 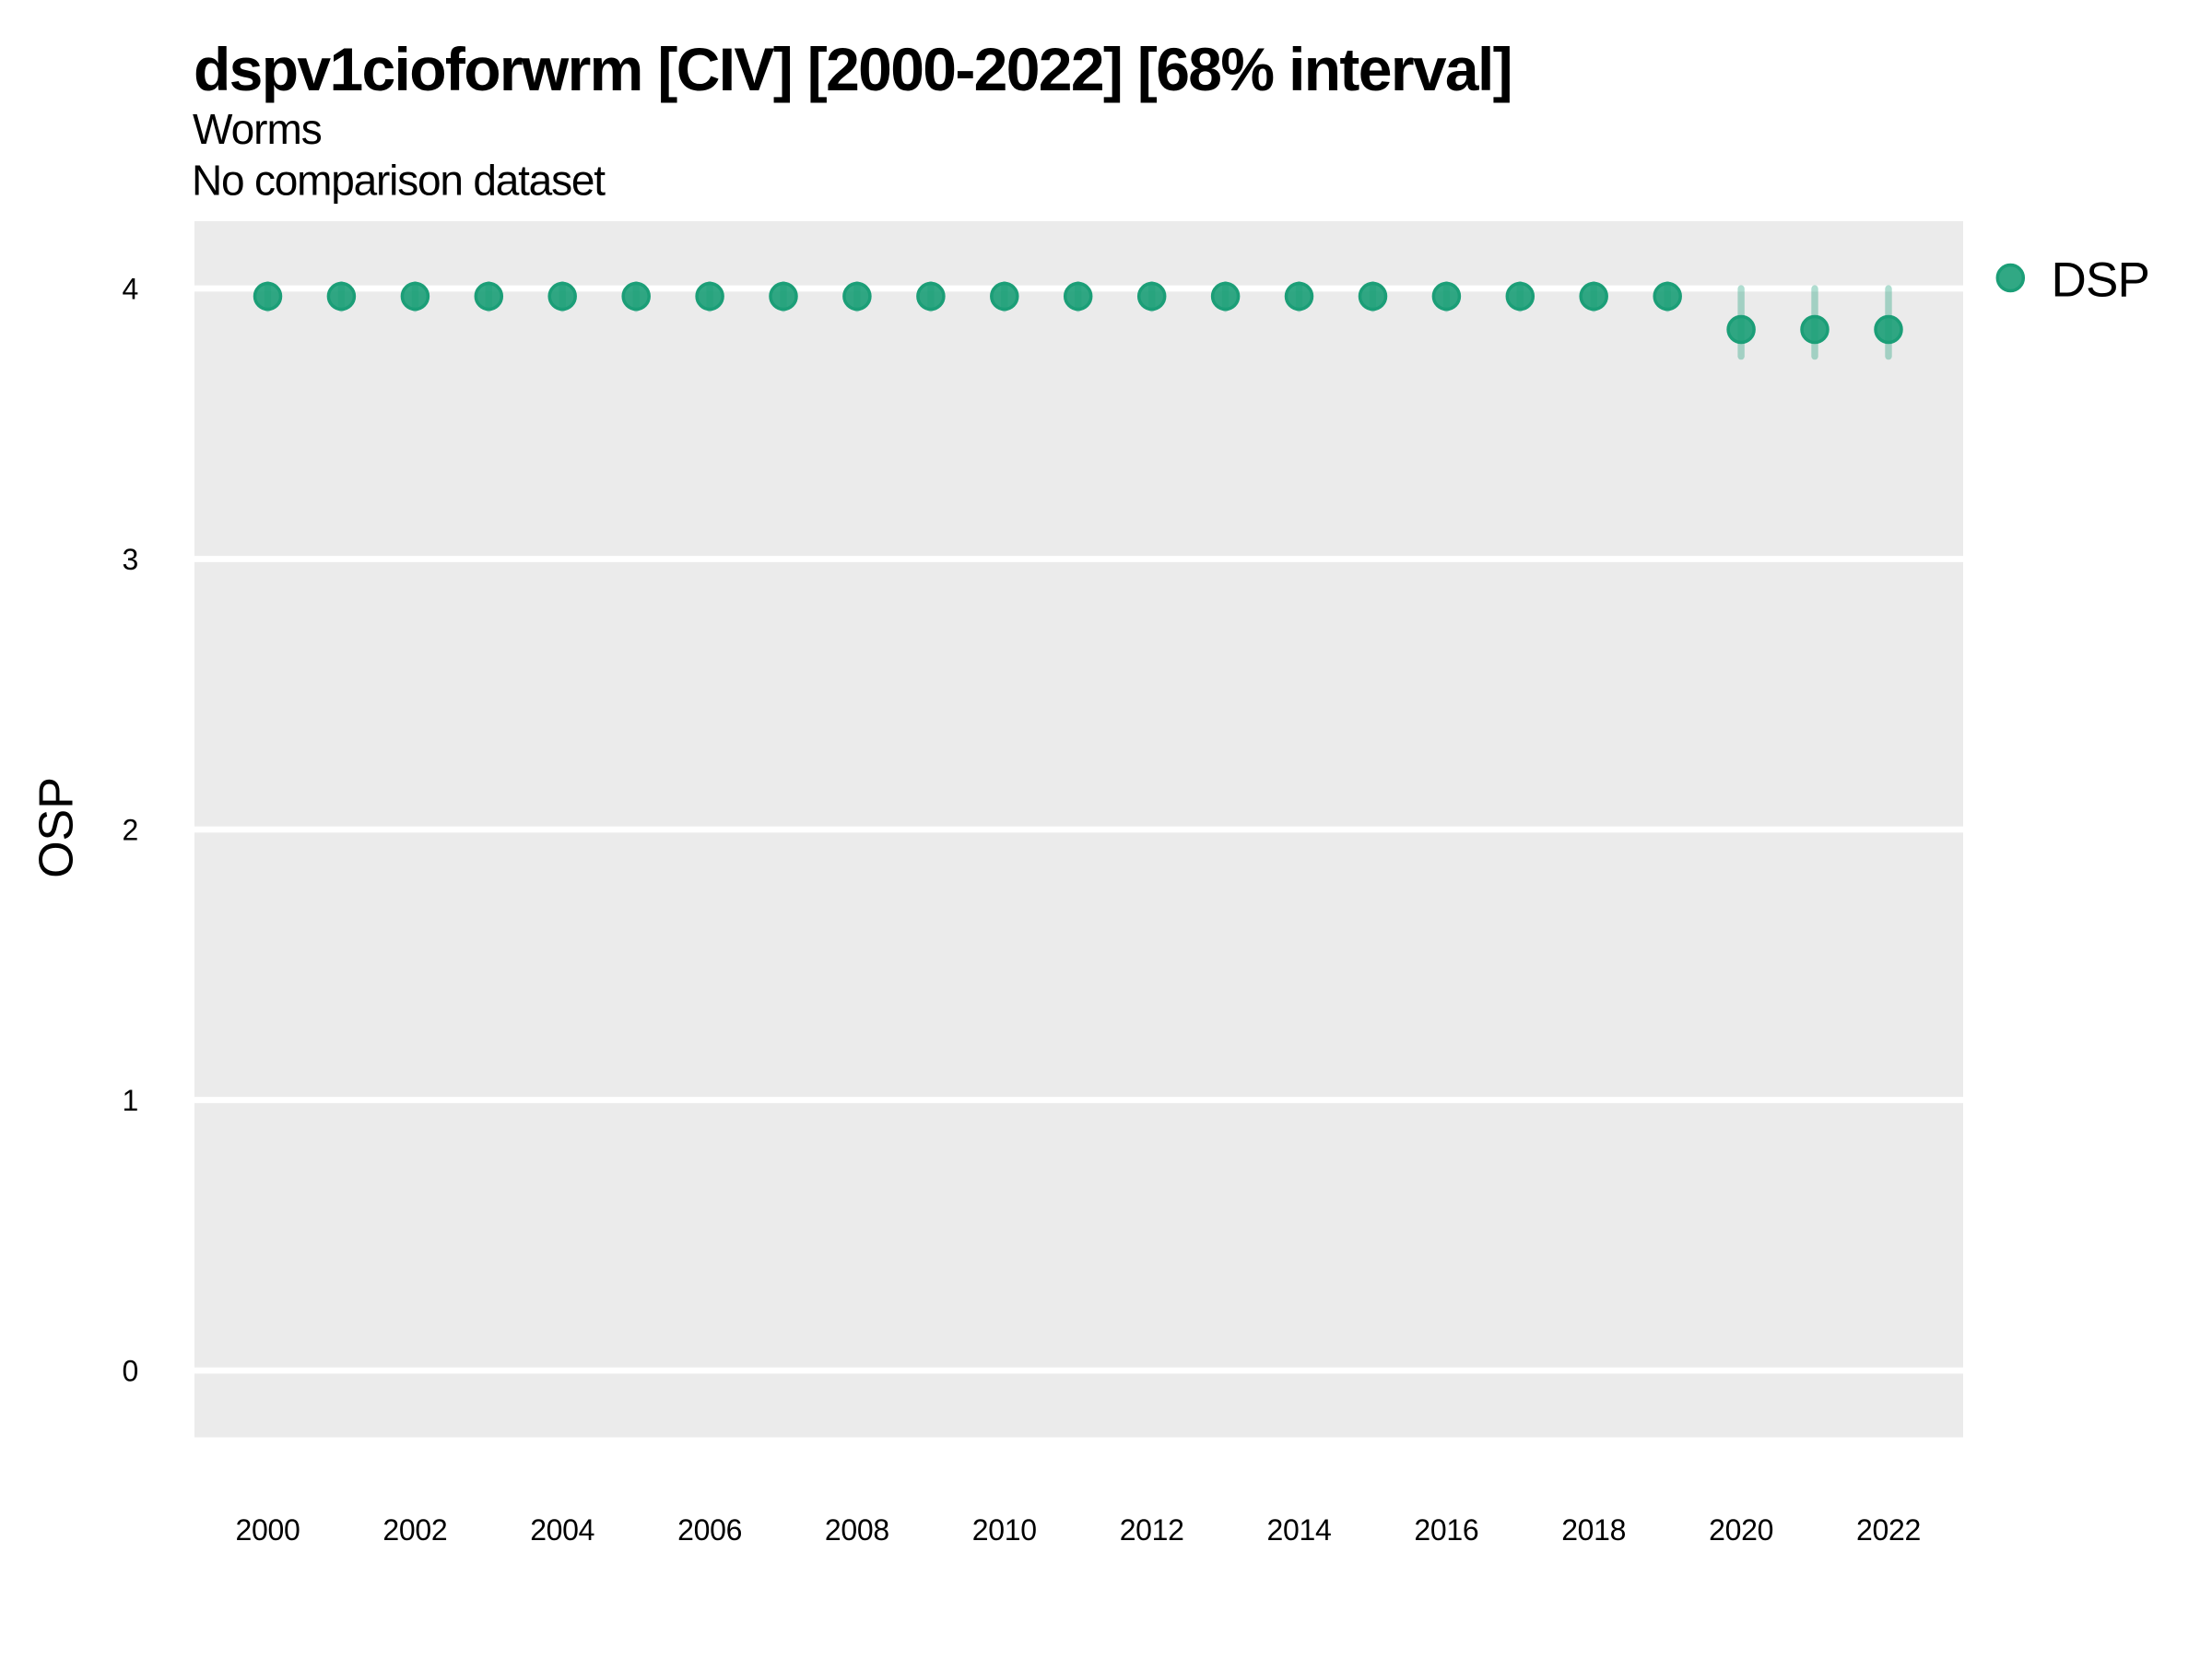 I want to click on svg-text: 2022, so click(x=1888, y=1530).